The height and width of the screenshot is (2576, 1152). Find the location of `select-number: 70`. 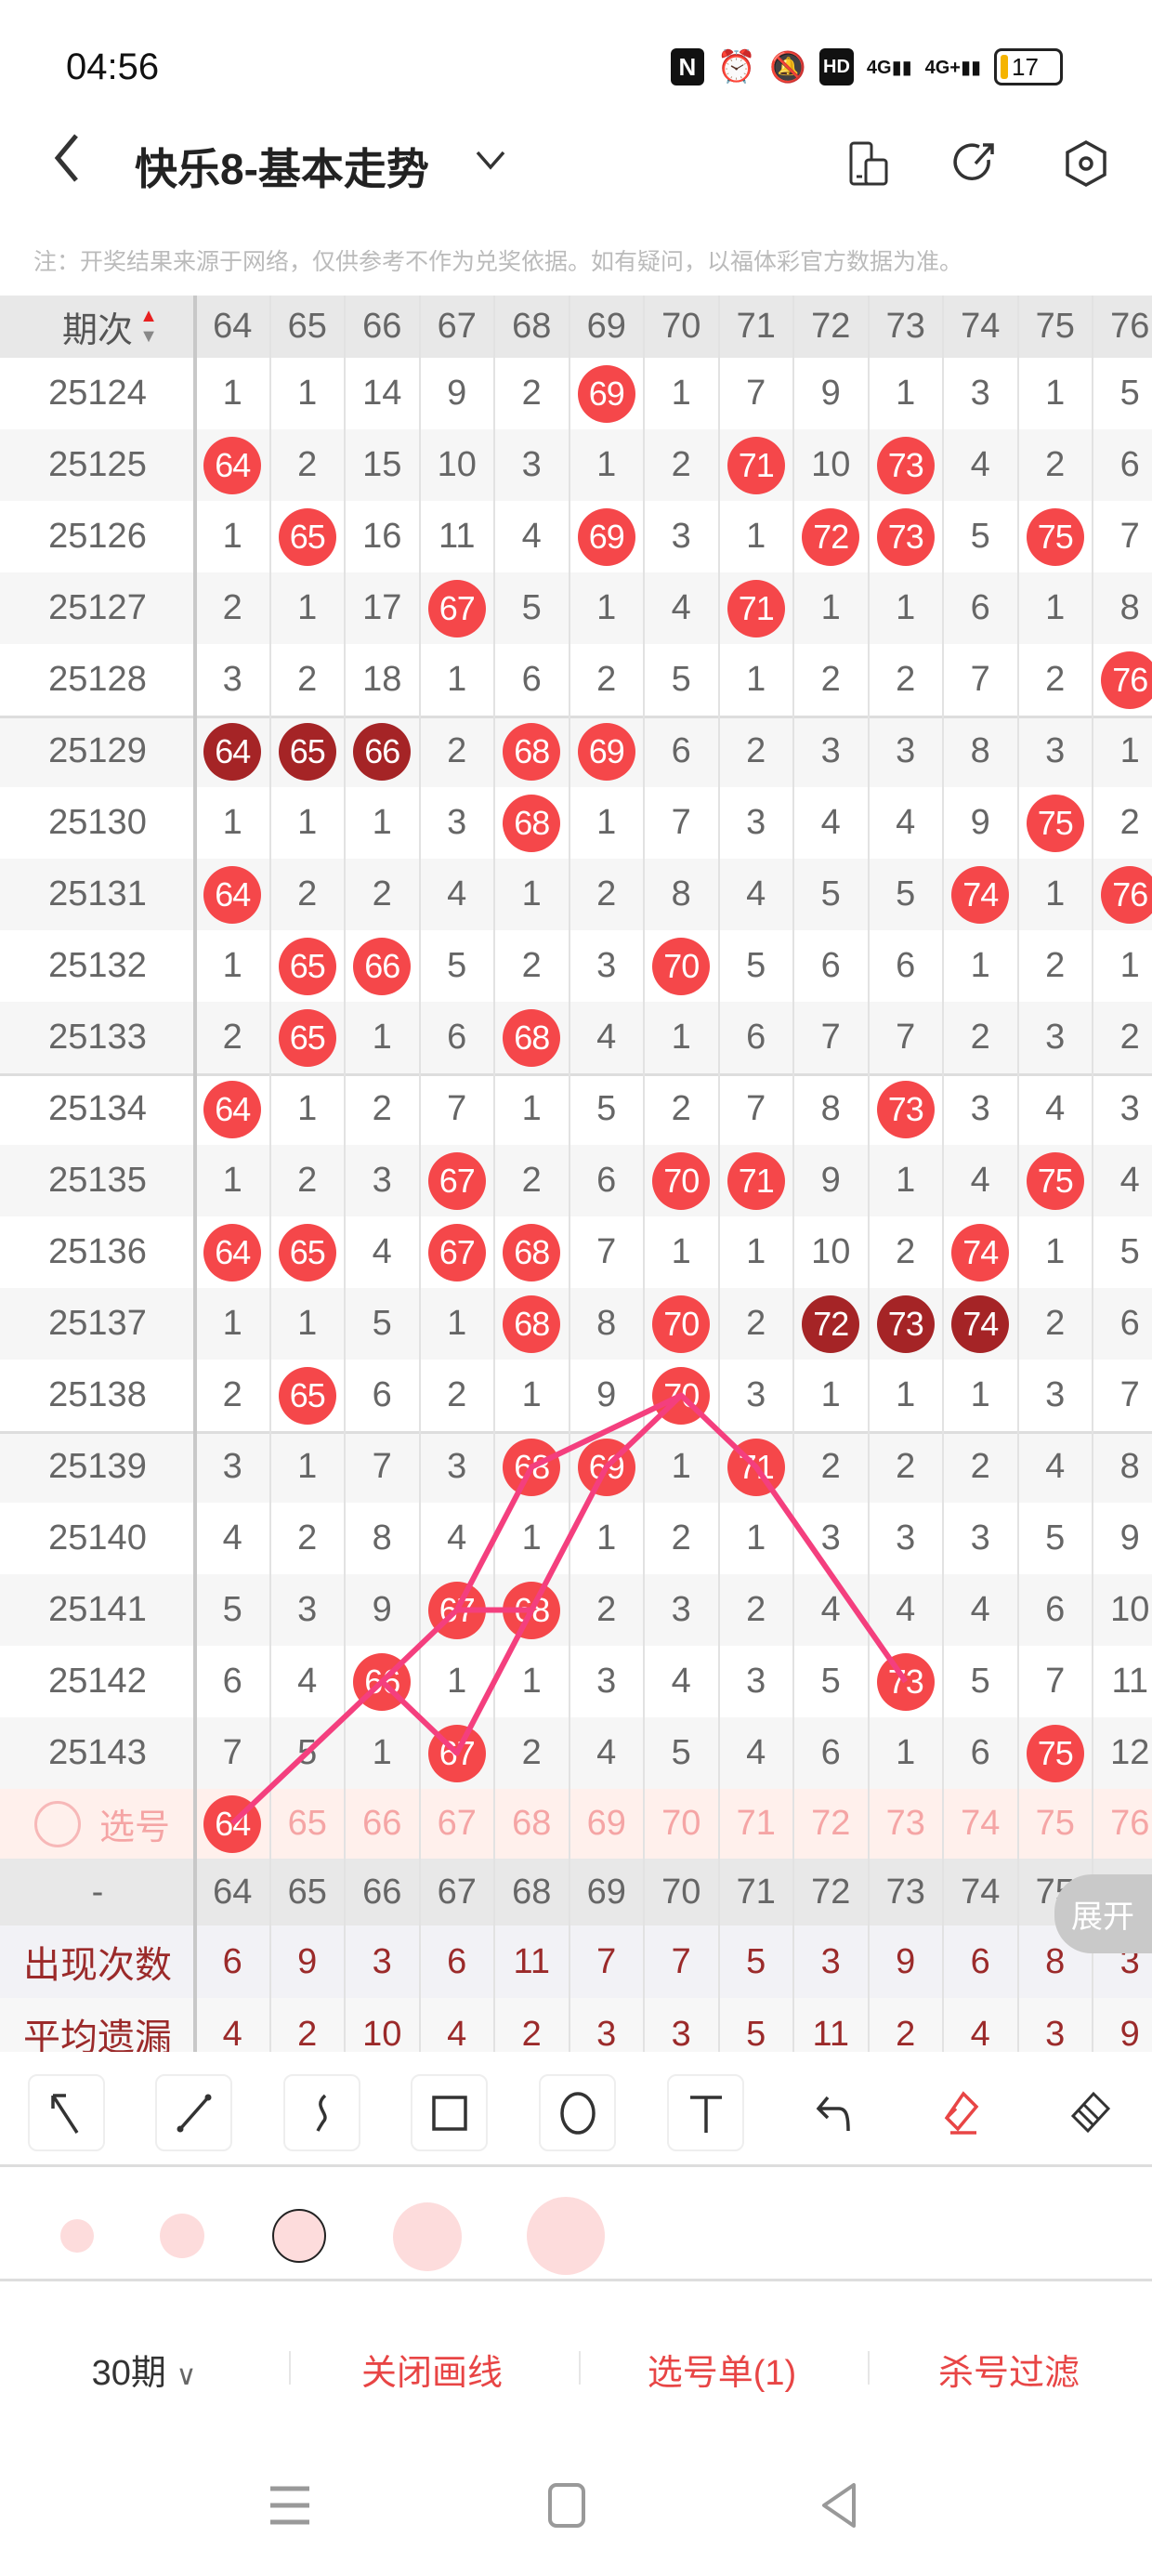

select-number: 70 is located at coordinates (681, 1823).